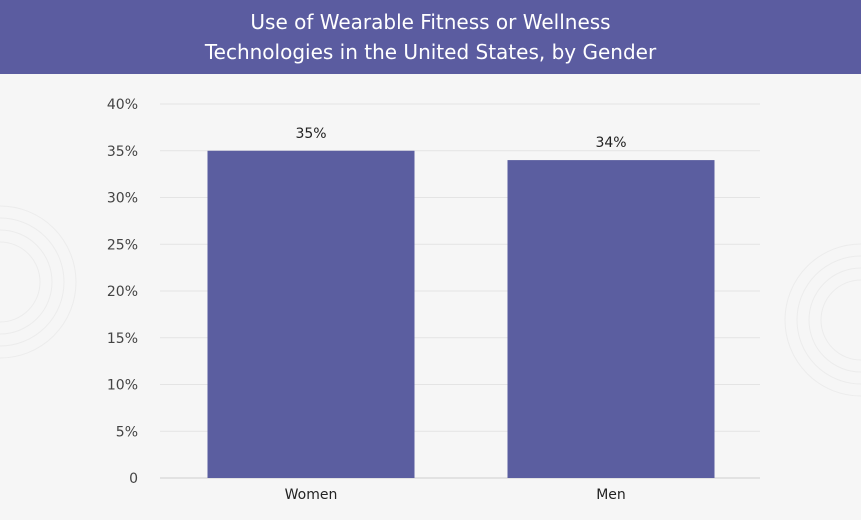  What do you see at coordinates (122, 292) in the screenshot?
I see `y-tick-label: 20%` at bounding box center [122, 292].